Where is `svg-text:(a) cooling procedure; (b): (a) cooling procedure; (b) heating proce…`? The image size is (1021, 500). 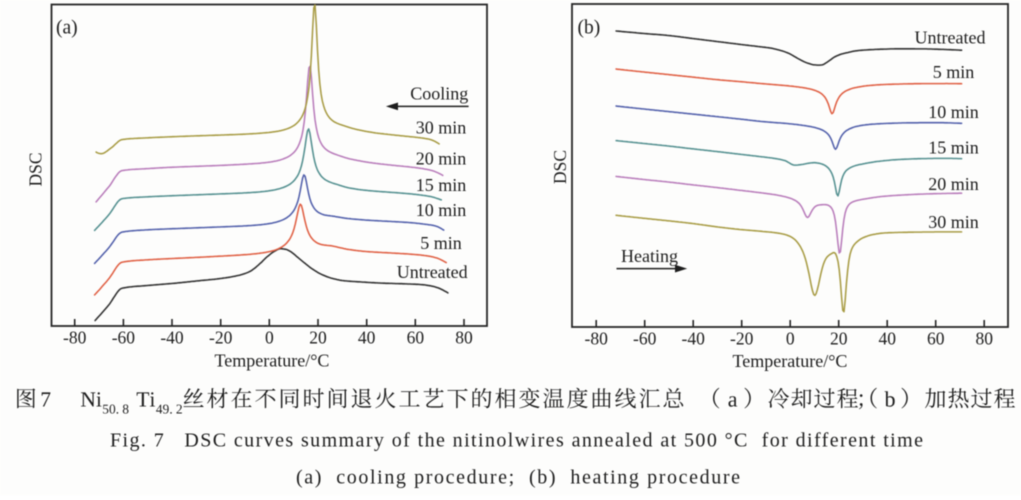
svg-text:(a) cooling procedure; (b): (a) cooling procedure; (b) heating proce… is located at coordinates (518, 478).